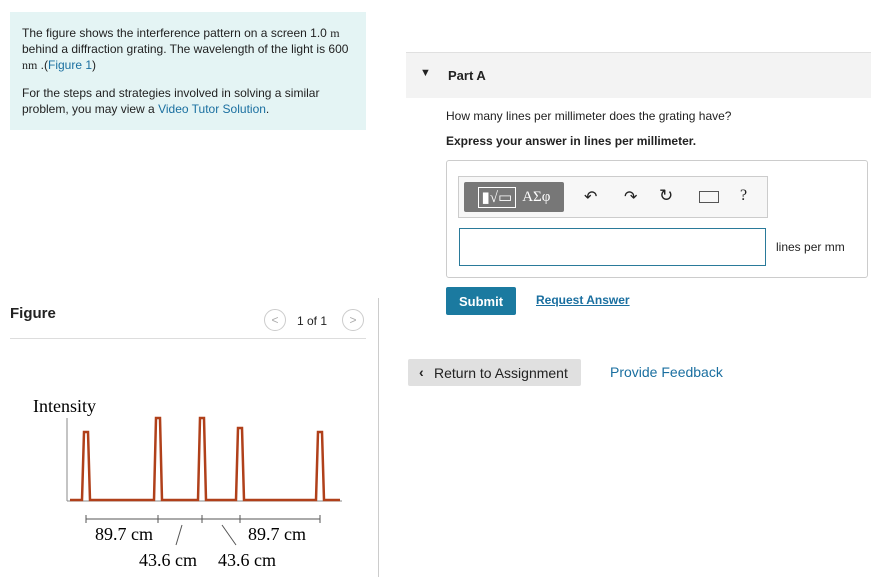  What do you see at coordinates (353, 320) in the screenshot?
I see `next-button: >` at bounding box center [353, 320].